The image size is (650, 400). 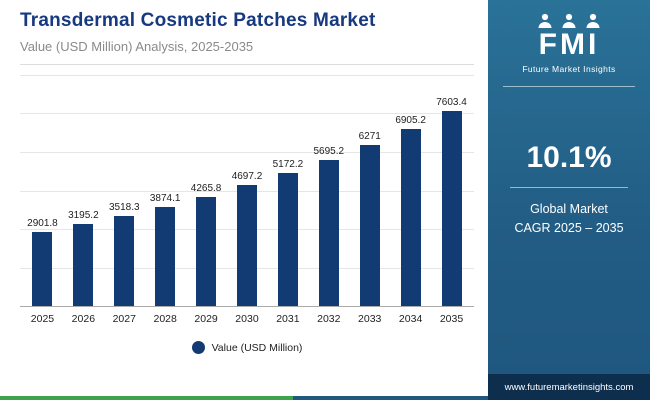 I want to click on x-axis-label: 2031, so click(x=288, y=319).